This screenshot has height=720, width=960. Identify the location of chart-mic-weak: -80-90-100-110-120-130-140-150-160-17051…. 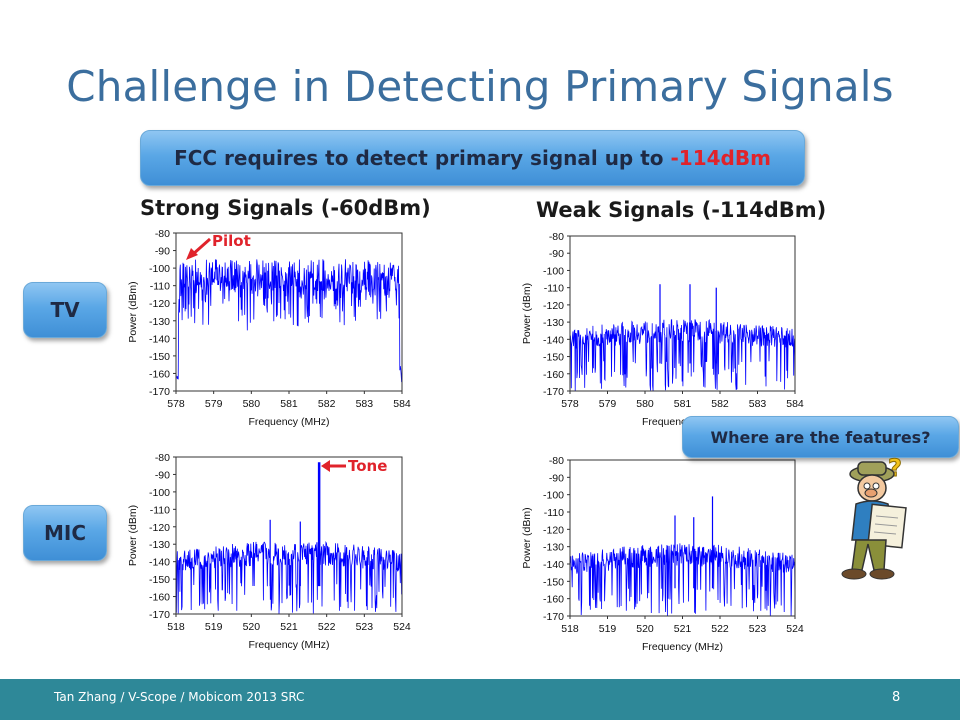
(662, 554).